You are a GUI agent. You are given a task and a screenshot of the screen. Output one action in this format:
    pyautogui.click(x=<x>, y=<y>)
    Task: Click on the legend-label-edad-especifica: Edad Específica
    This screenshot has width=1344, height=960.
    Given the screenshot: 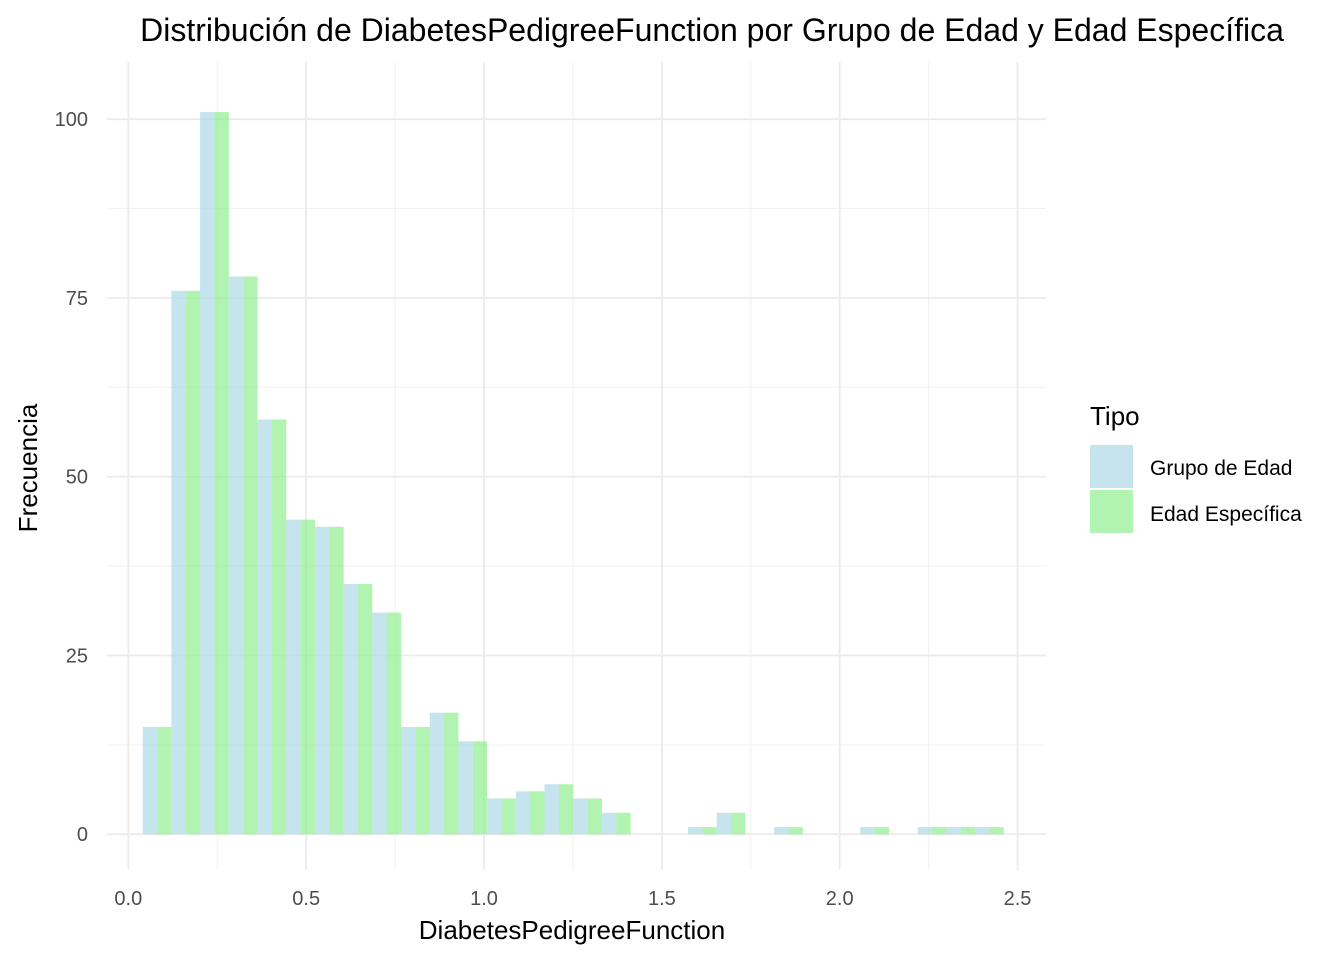 What is the action you would take?
    pyautogui.click(x=1226, y=514)
    